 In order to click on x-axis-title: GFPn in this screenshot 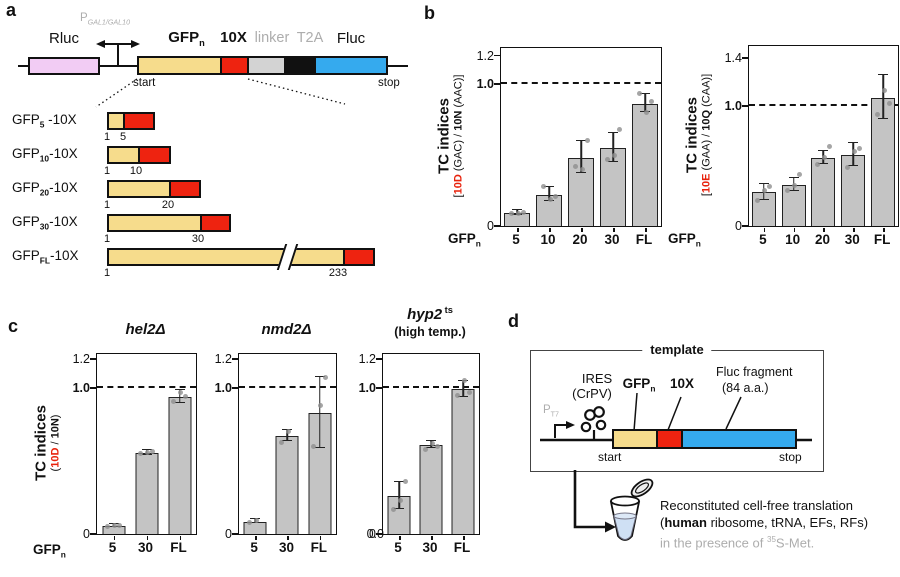, I will do `click(464, 240)`.